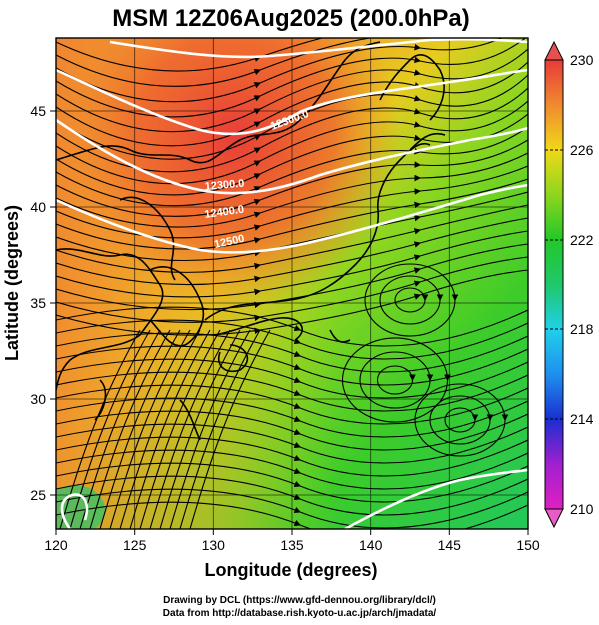 This screenshot has width=599, height=625. Describe the element at coordinates (582, 60) in the screenshot. I see `colorbar-tick-label: 230` at that location.